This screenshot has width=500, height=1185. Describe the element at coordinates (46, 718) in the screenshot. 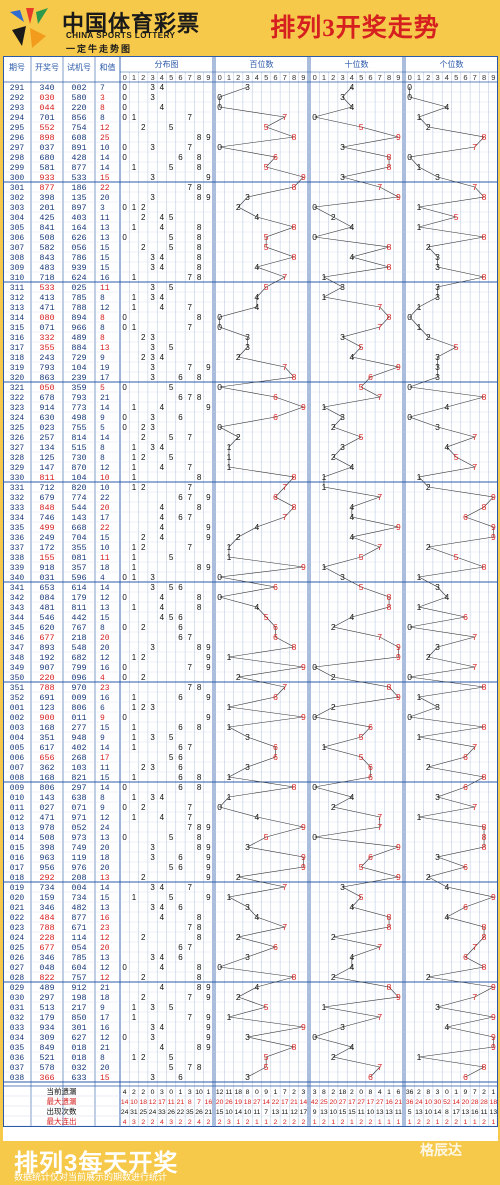

I see `draw-number: 900` at that location.